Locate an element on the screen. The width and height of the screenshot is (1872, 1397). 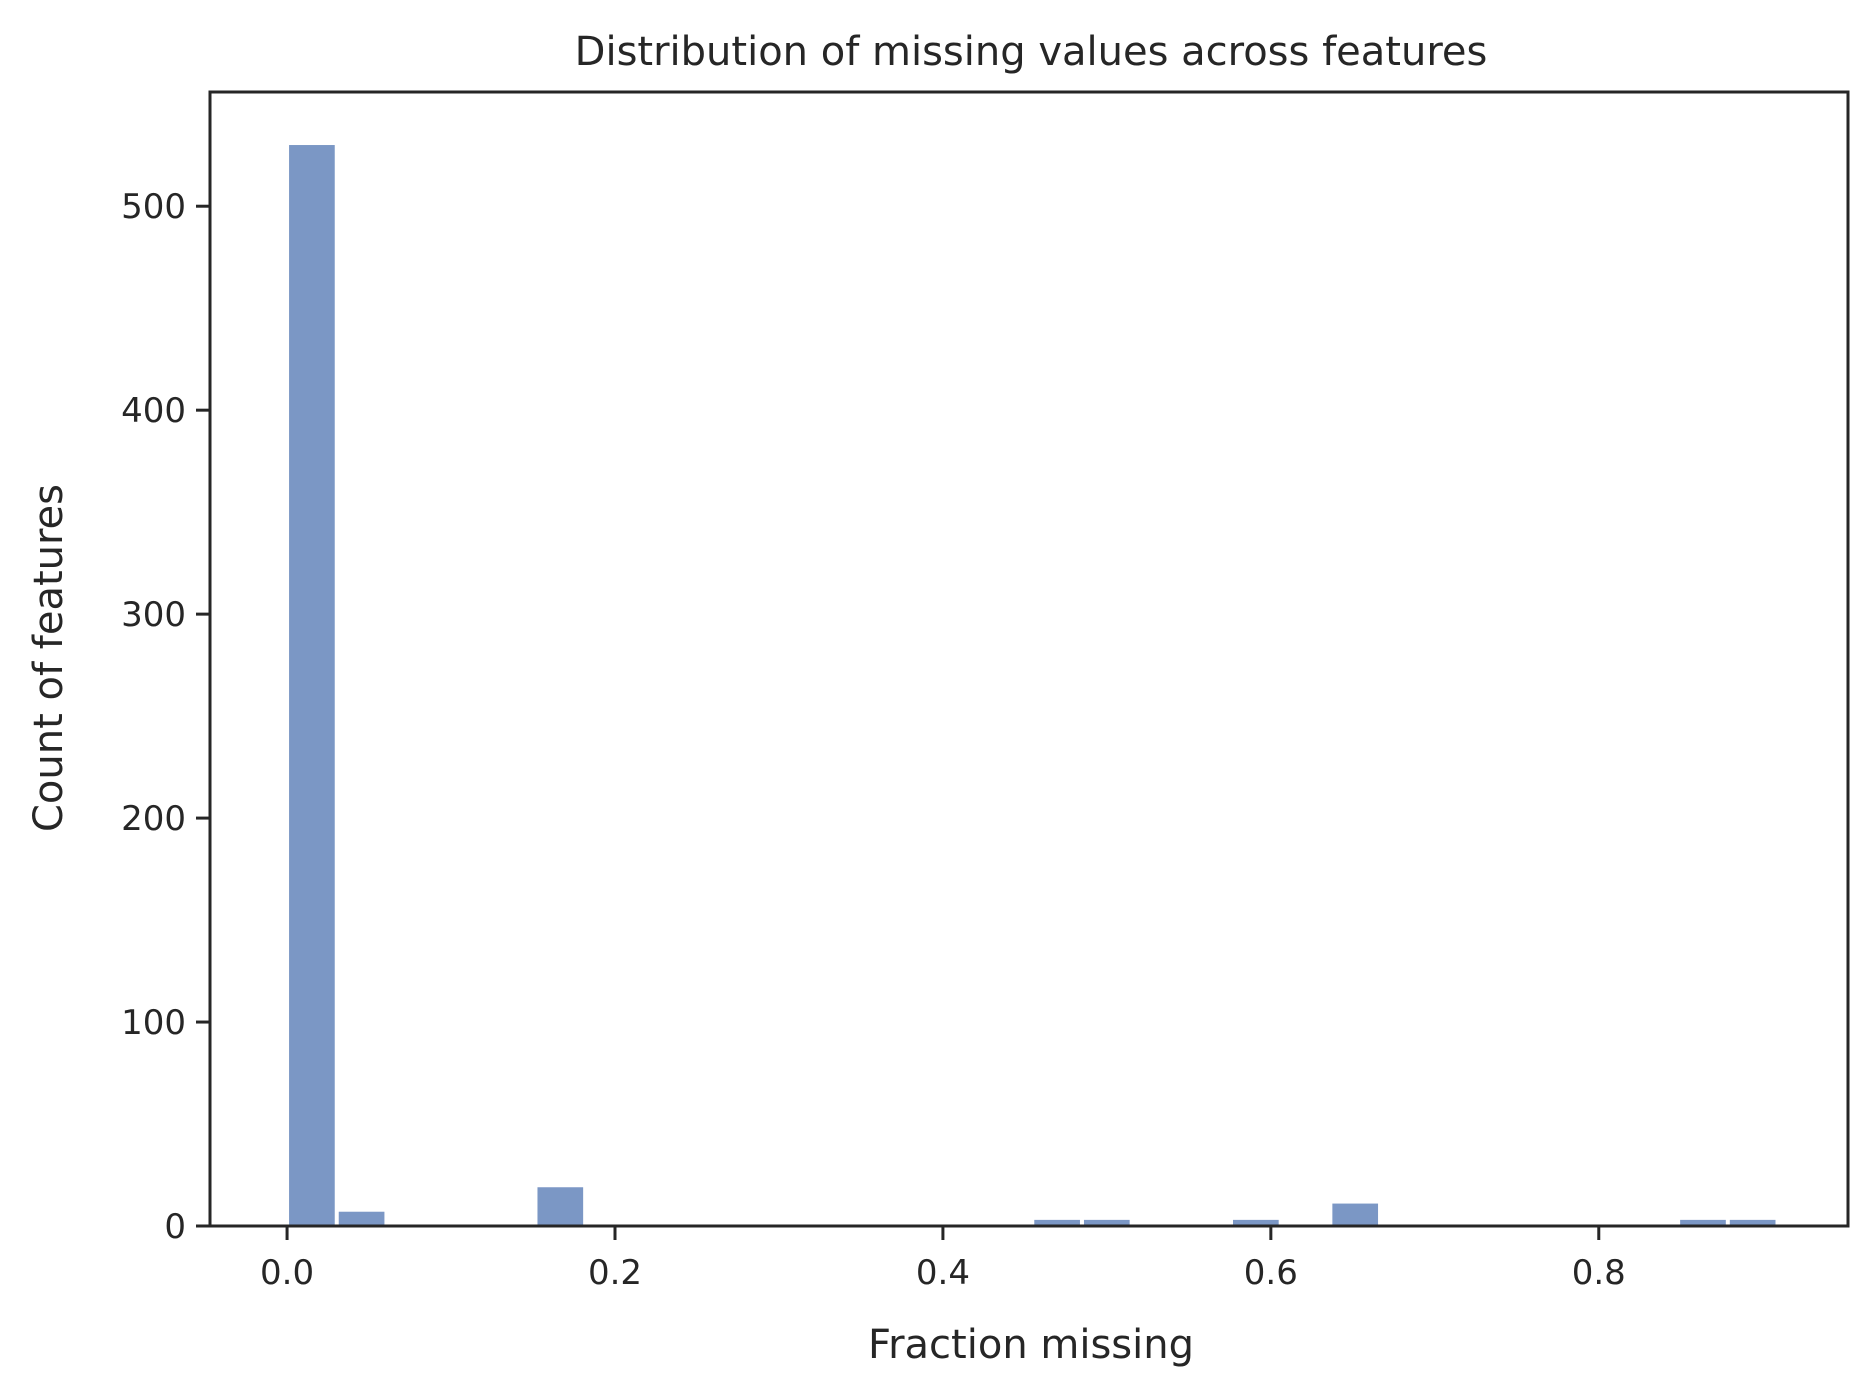
y-tick-label: 200 is located at coordinates (153, 819).